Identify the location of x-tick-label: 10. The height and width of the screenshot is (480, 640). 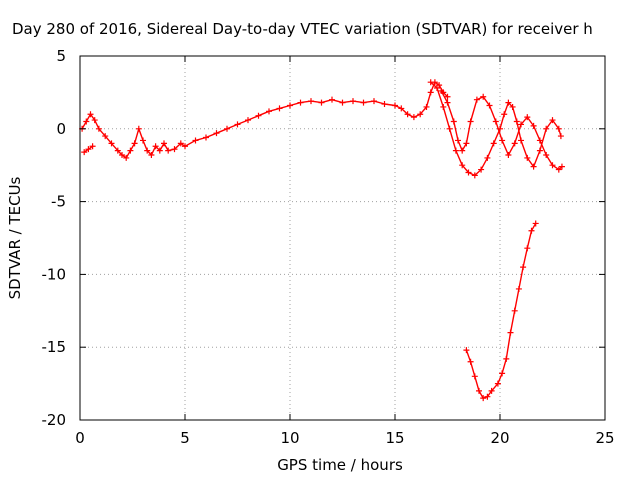
(289, 438).